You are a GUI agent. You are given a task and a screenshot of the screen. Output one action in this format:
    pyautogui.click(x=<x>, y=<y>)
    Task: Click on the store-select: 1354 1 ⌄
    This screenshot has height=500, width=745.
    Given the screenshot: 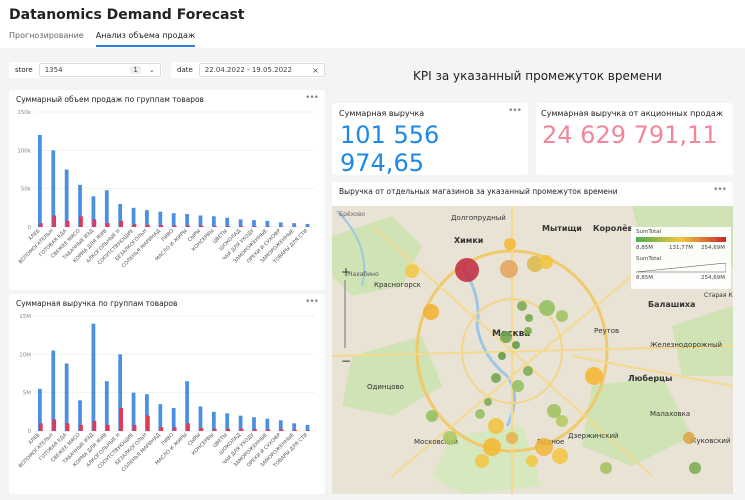 What is the action you would take?
    pyautogui.click(x=99, y=70)
    